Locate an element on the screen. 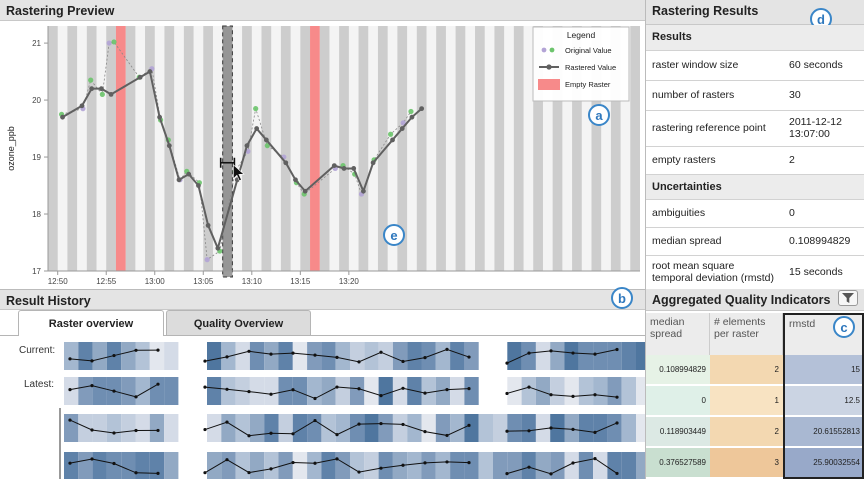  aqi-cell-median-spread: 0.376527589 is located at coordinates (678, 463).